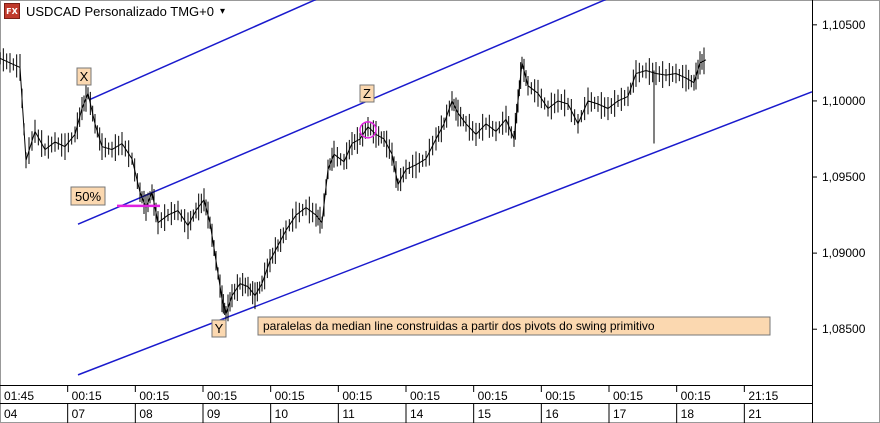  I want to click on z-circle-marker, so click(368, 130).